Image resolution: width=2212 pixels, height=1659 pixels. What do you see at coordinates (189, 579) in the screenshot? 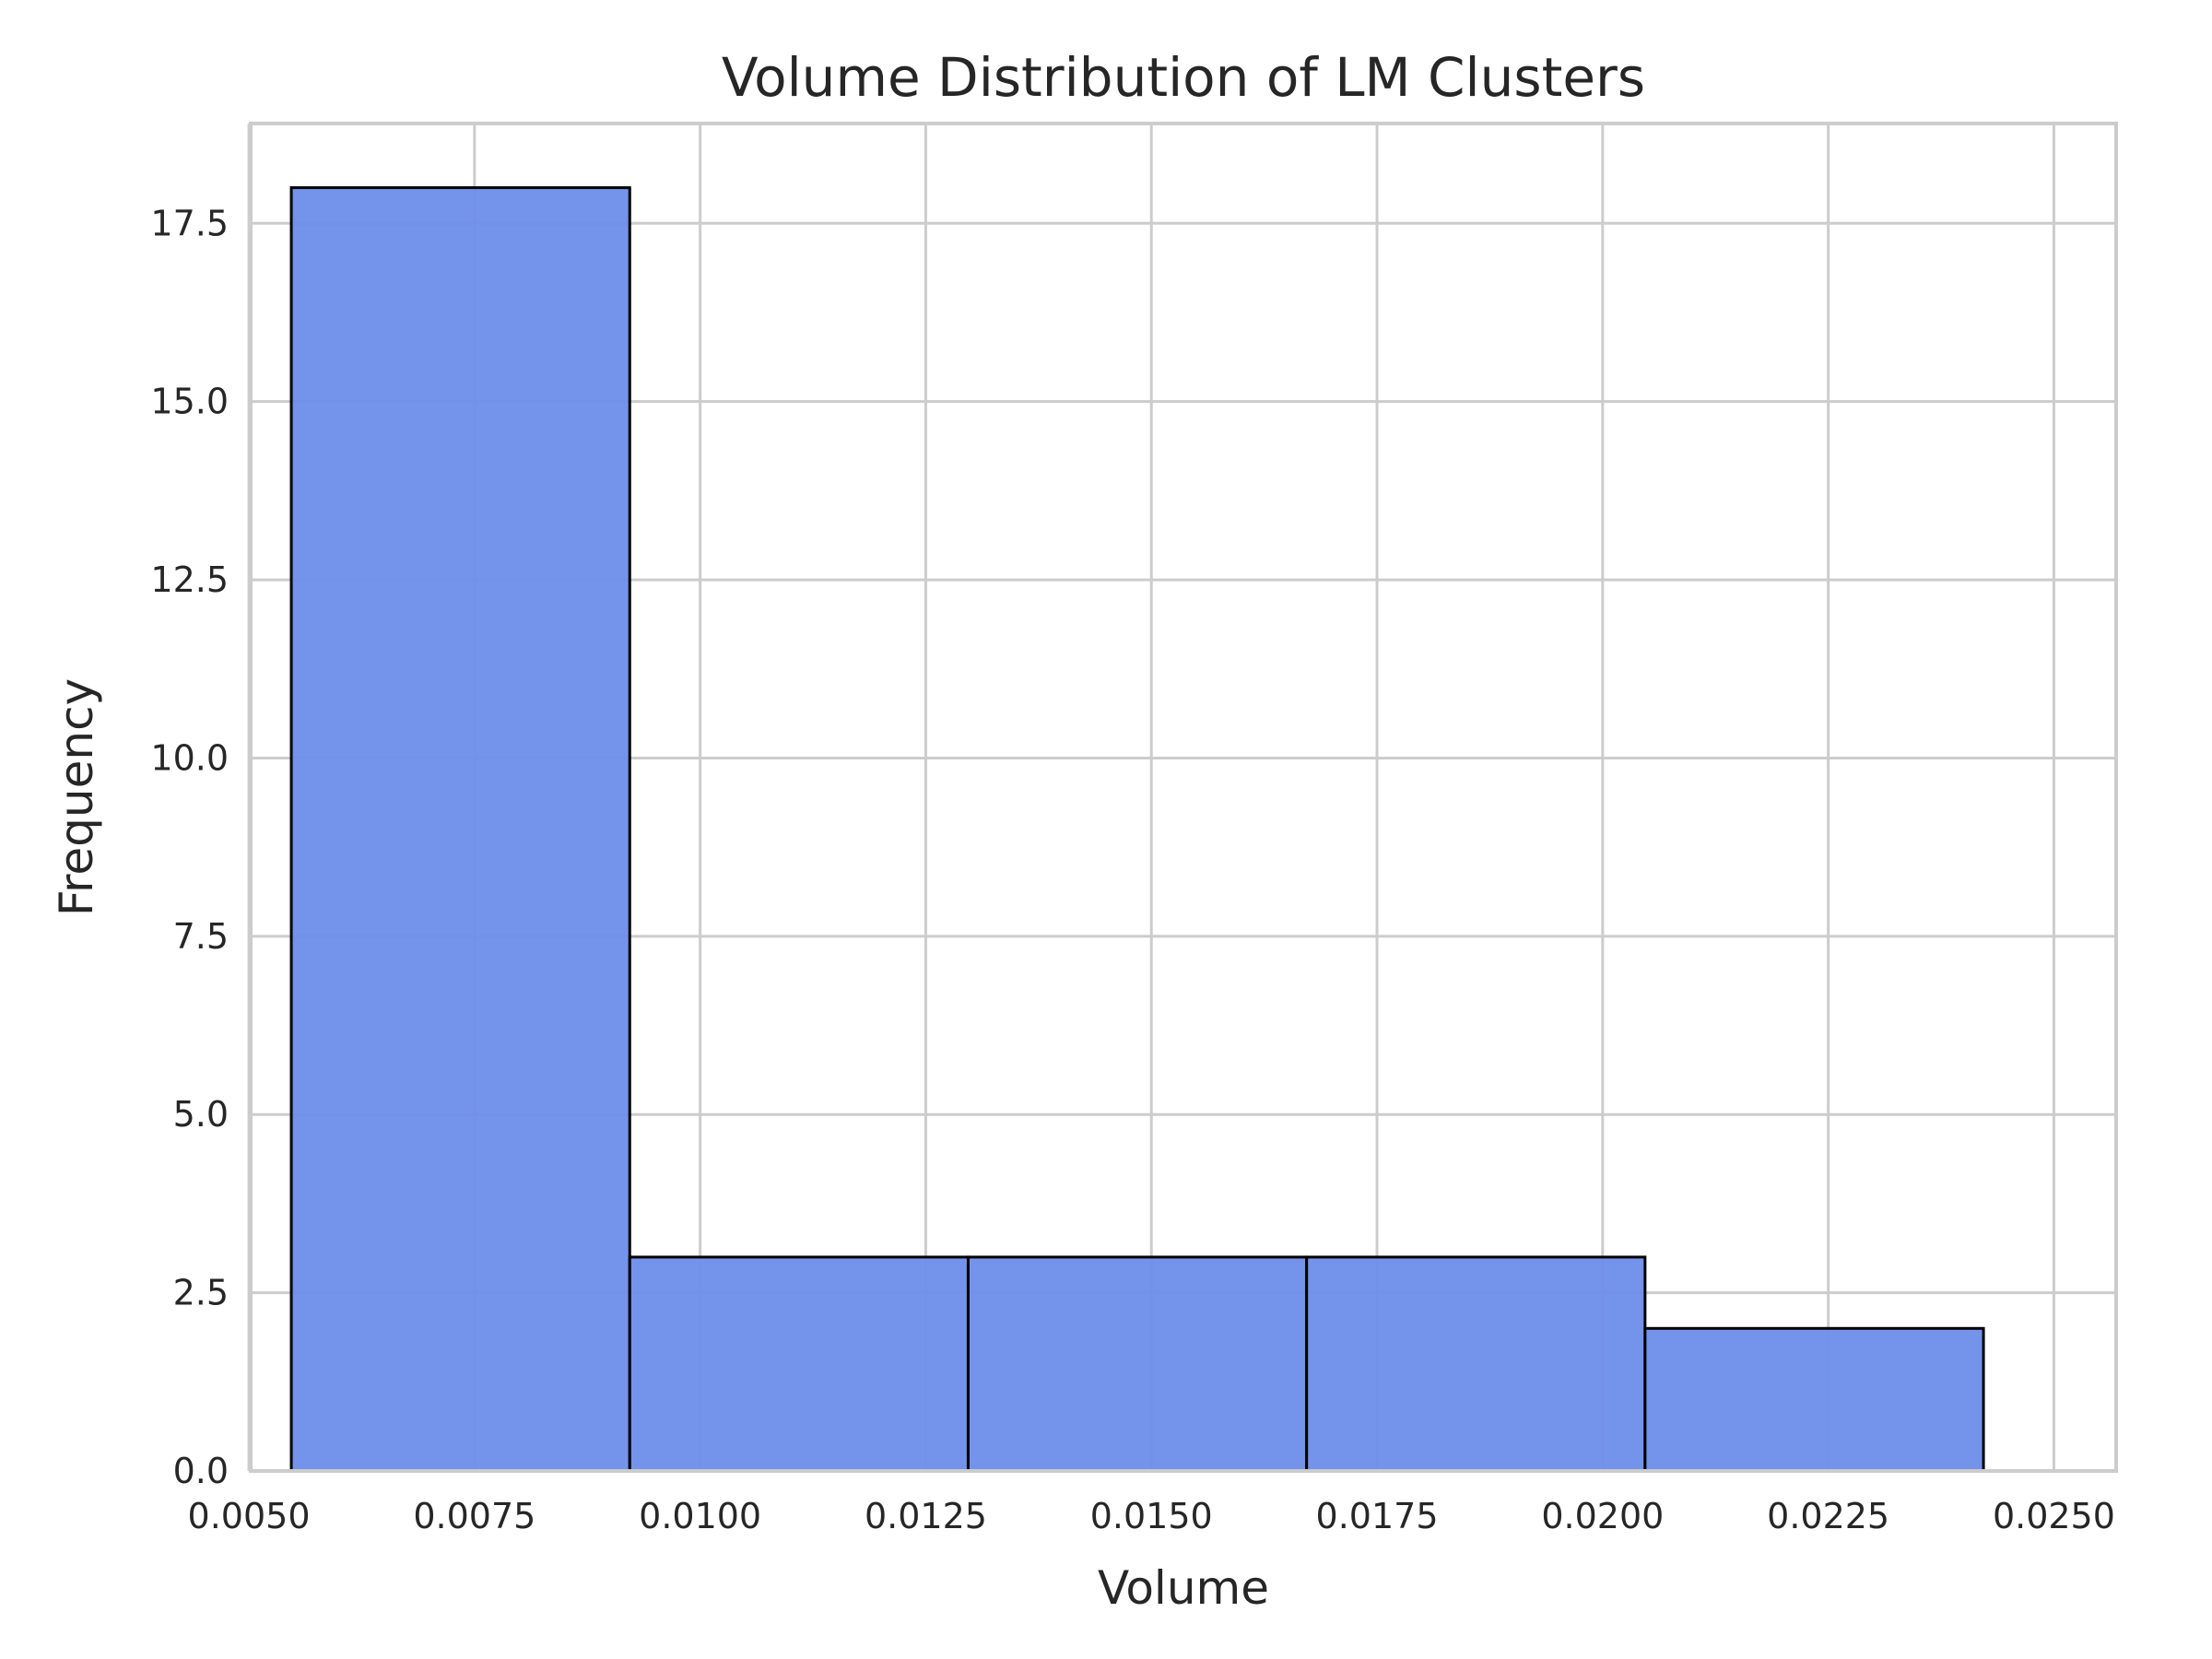
I see `y-tick-label-5: 12.5` at bounding box center [189, 579].